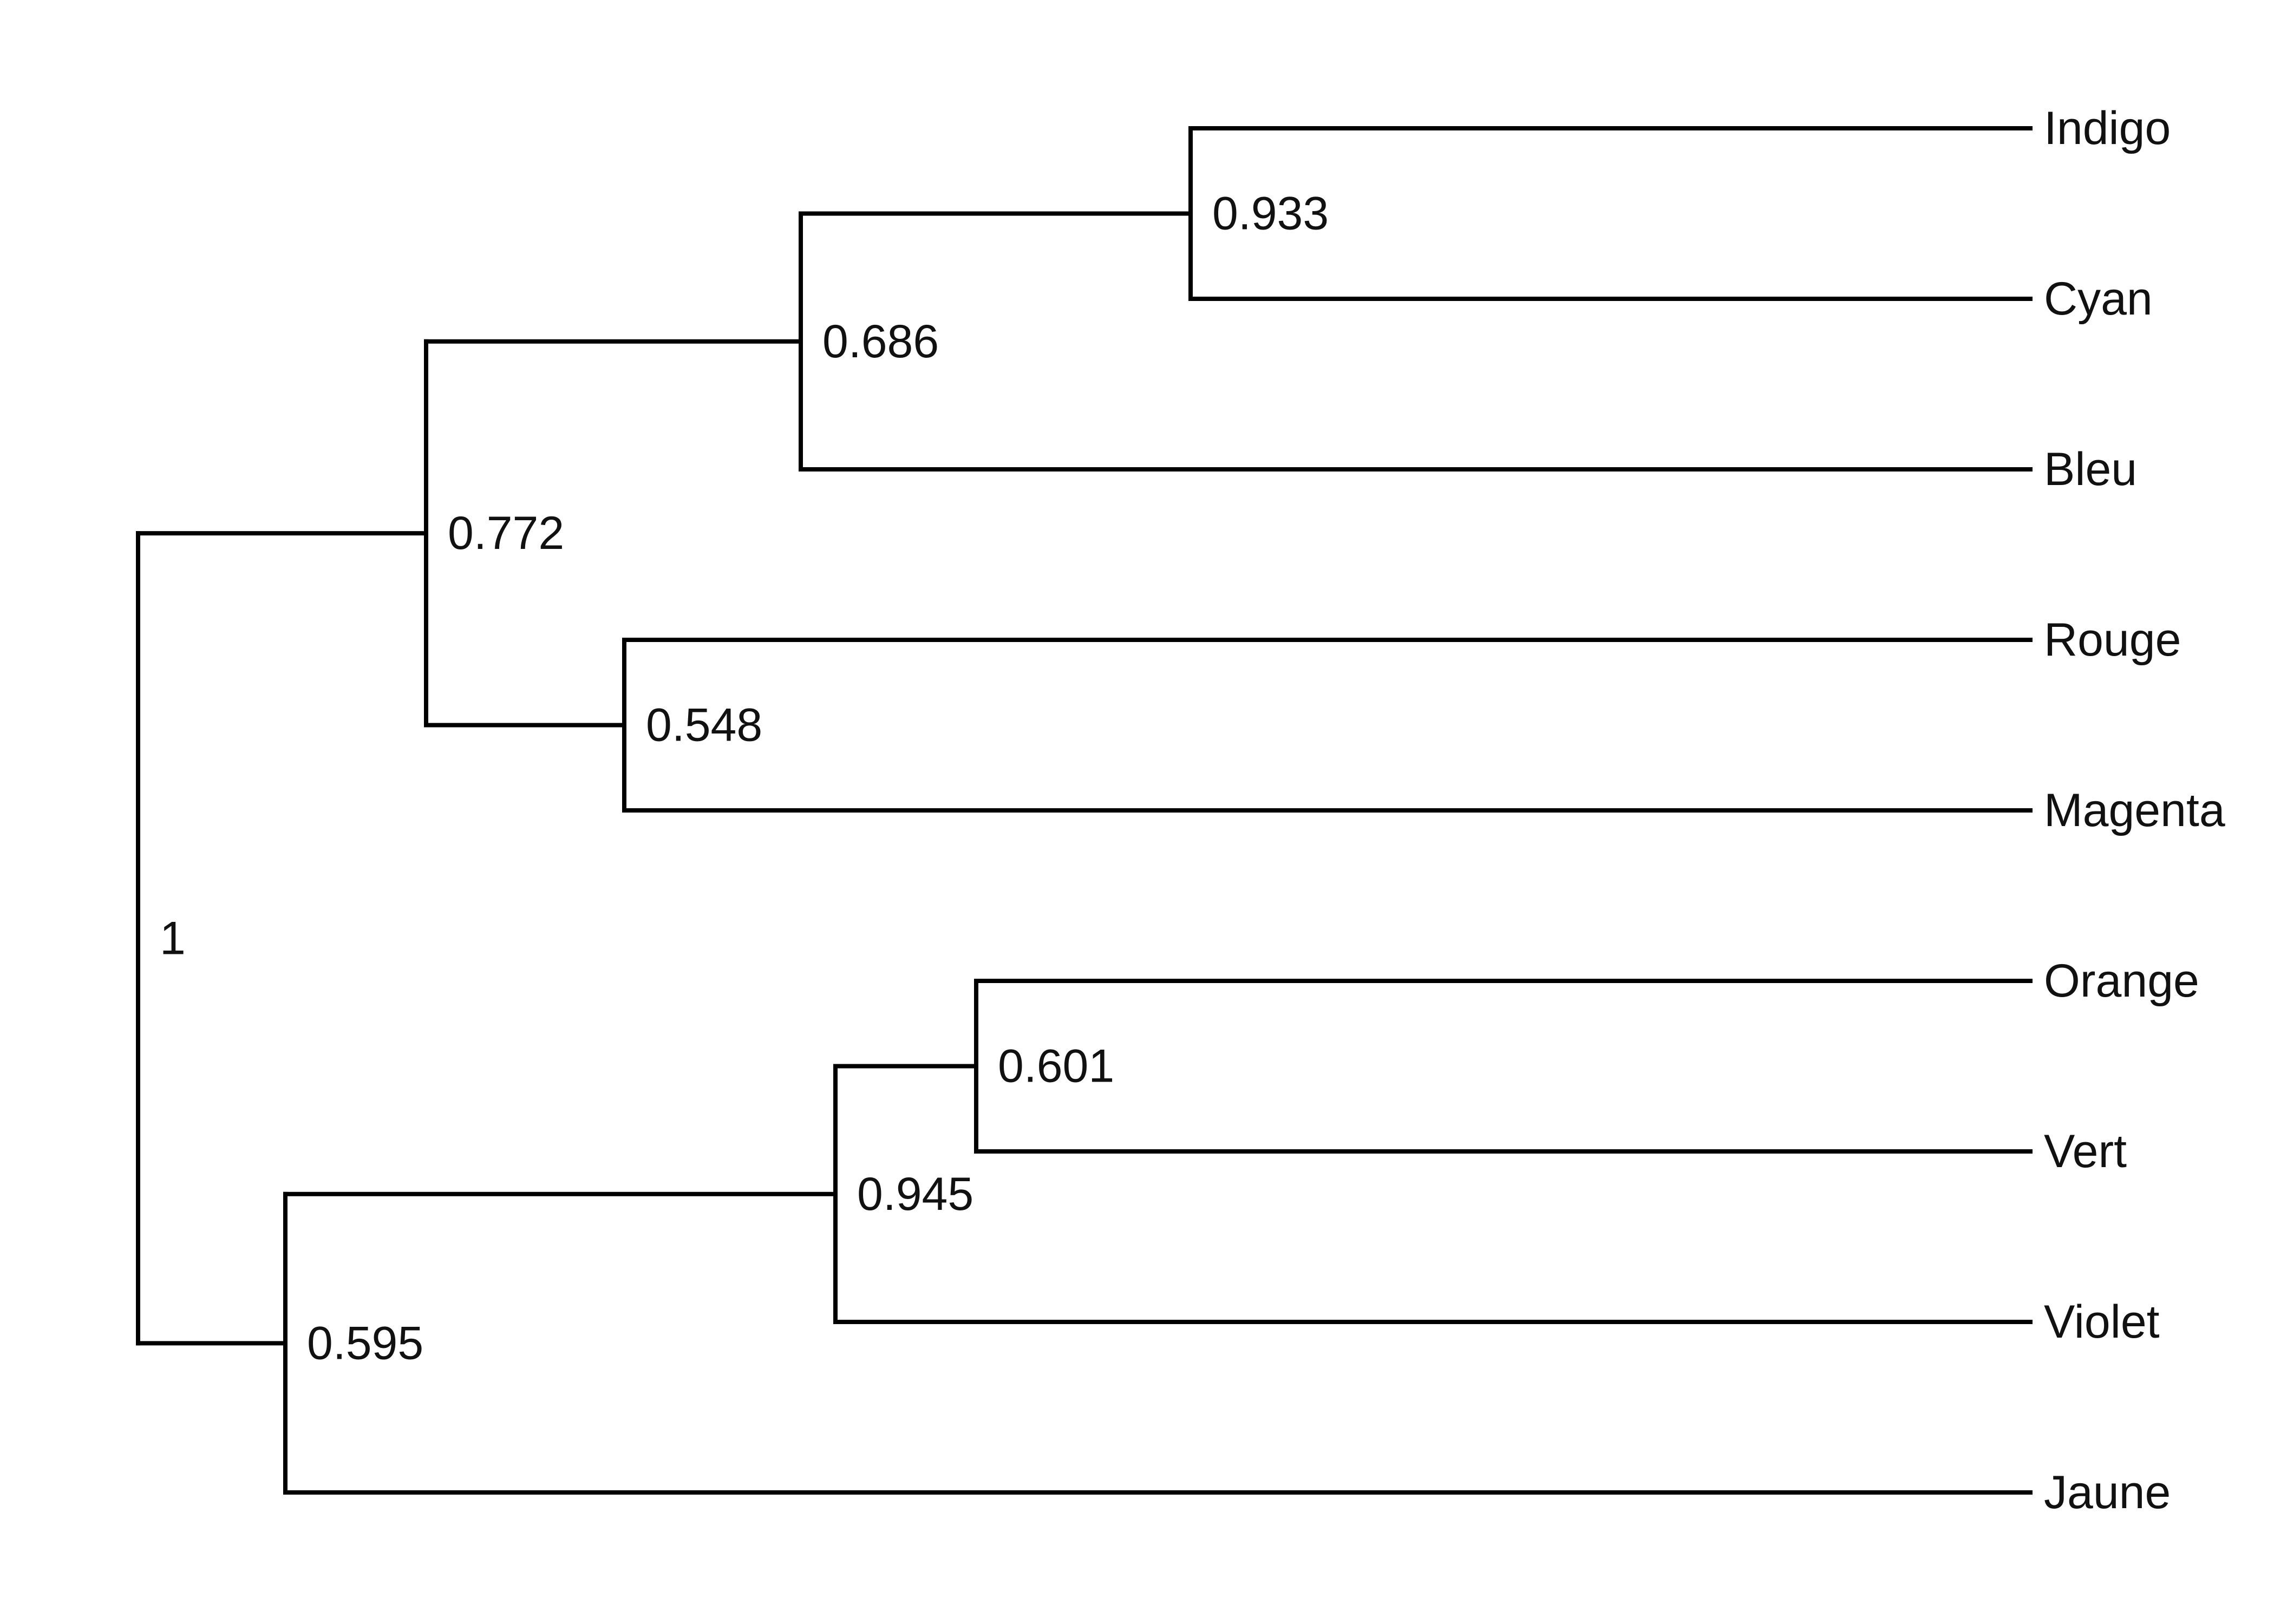 The height and width of the screenshot is (1624, 2274). Describe the element at coordinates (1270, 214) in the screenshot. I see `support-value-n_933: 0.933` at that location.